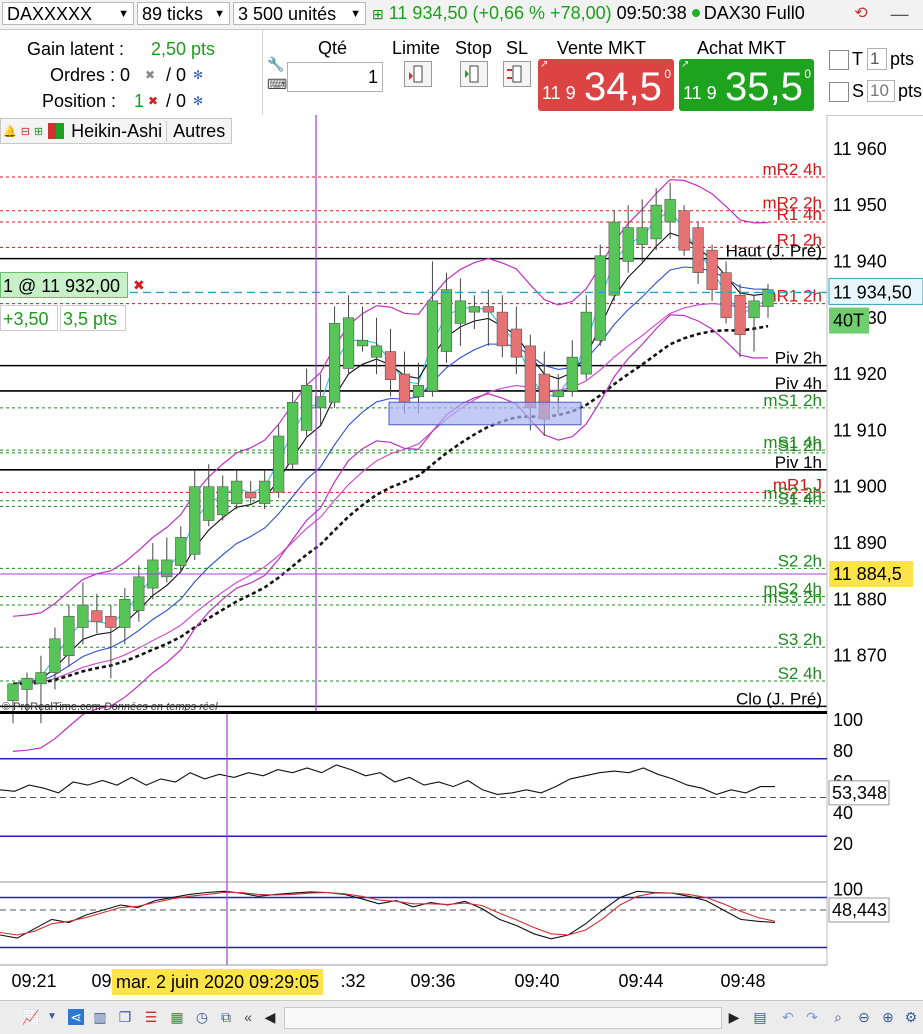 This screenshot has height=1034, width=923. Describe the element at coordinates (812, 1017) in the screenshot. I see `redo-icon: ↷` at that location.